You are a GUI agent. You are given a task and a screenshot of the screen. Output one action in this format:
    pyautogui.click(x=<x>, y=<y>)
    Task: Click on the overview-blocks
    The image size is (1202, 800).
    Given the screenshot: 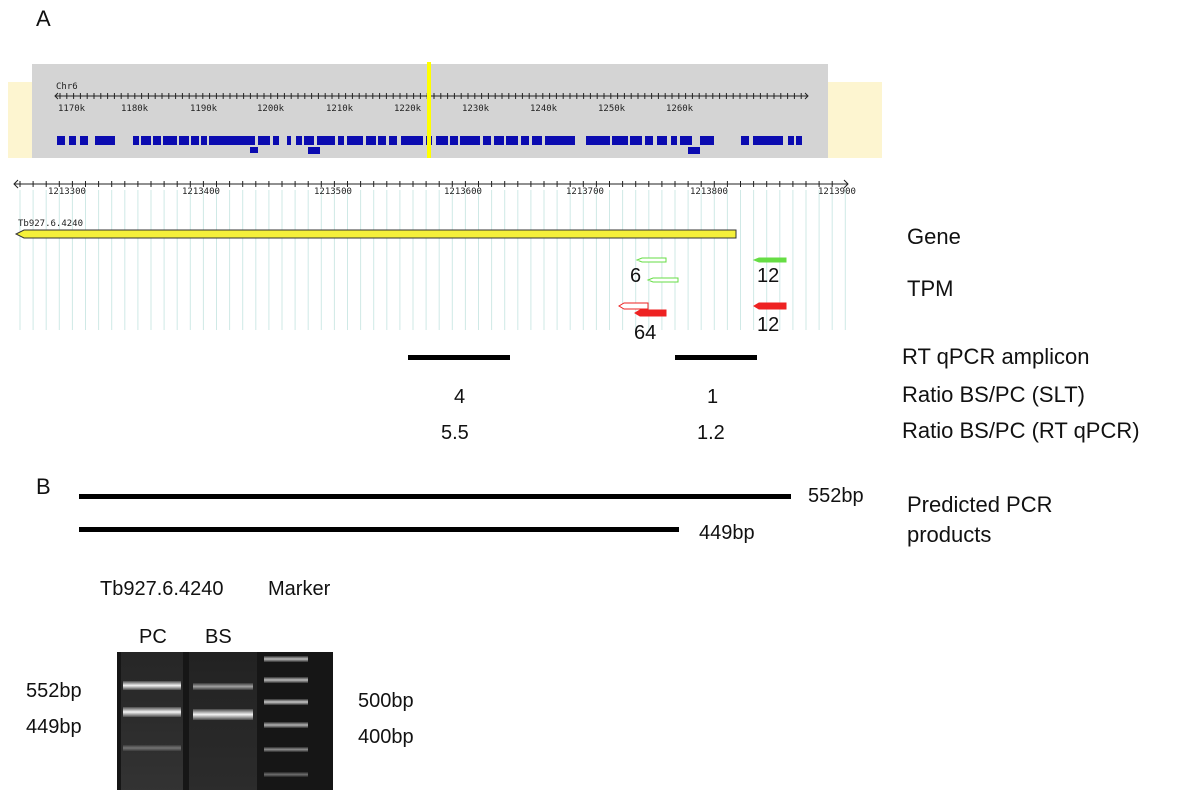 What is the action you would take?
    pyautogui.click(x=429, y=145)
    